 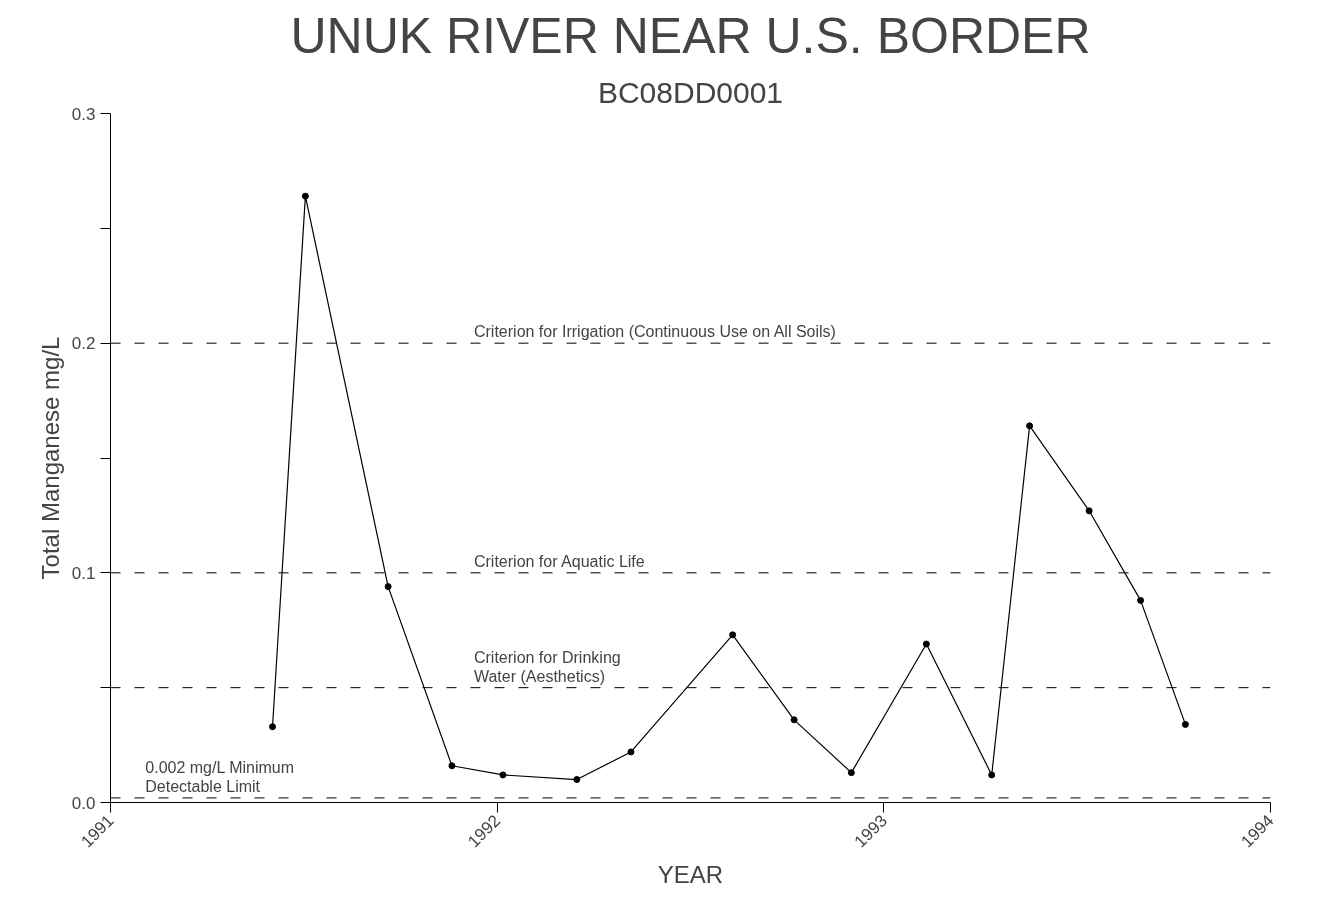 I want to click on y-tick-label: 0.1, so click(x=83, y=573).